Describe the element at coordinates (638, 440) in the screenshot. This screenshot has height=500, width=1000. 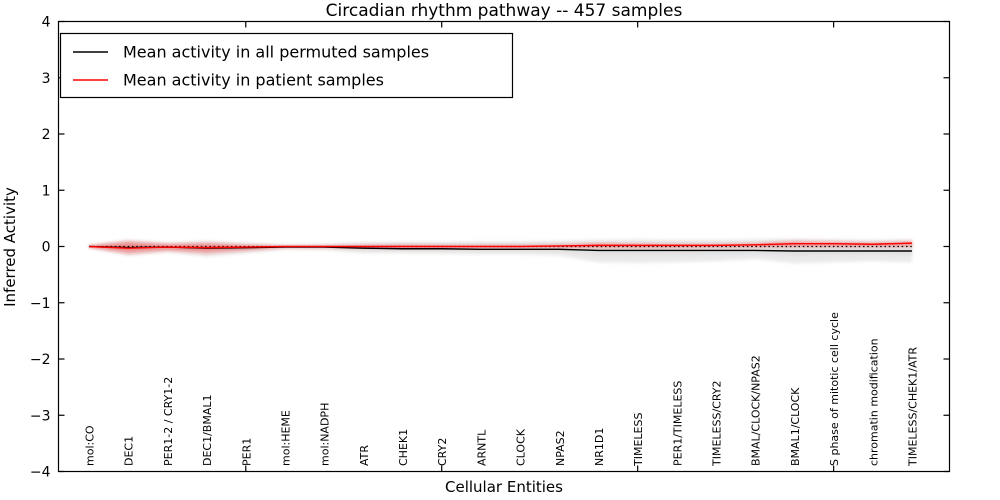
I see `x-category-label: TIMELESS` at that location.